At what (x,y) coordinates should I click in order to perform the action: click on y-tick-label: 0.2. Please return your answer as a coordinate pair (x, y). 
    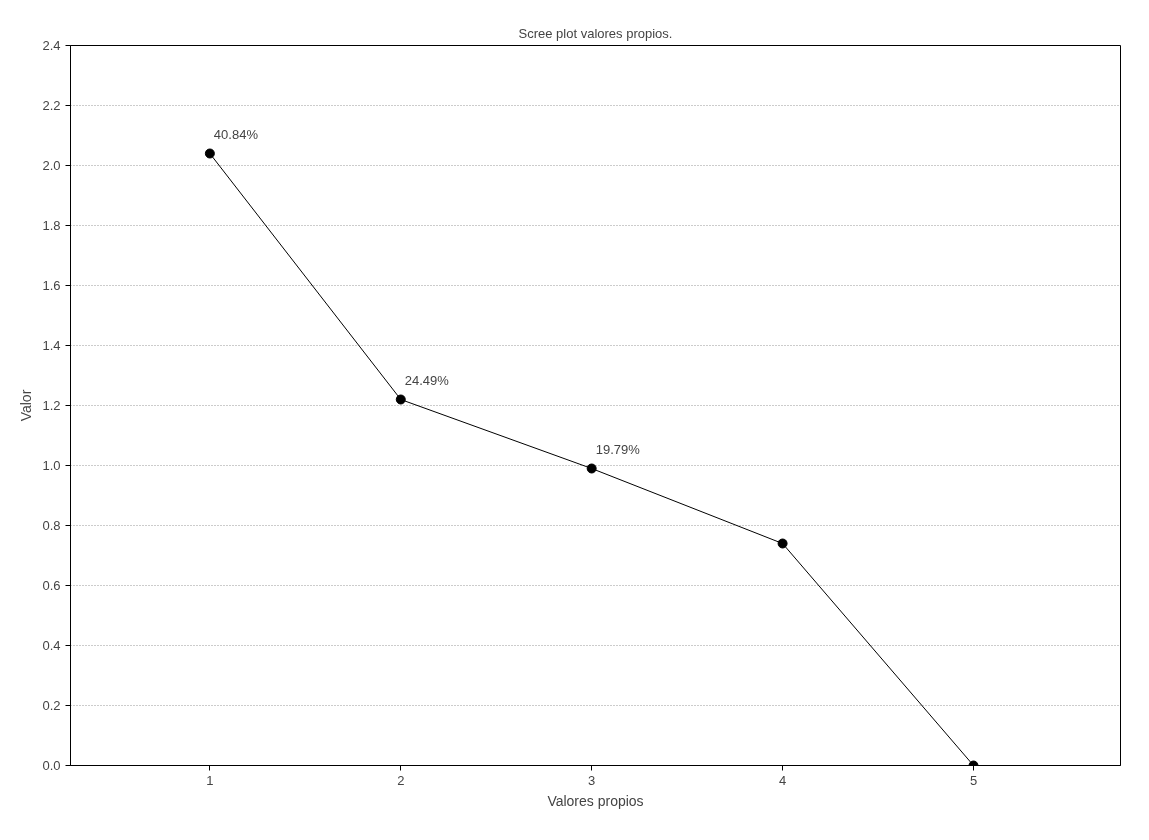
    Looking at the image, I should click on (51, 705).